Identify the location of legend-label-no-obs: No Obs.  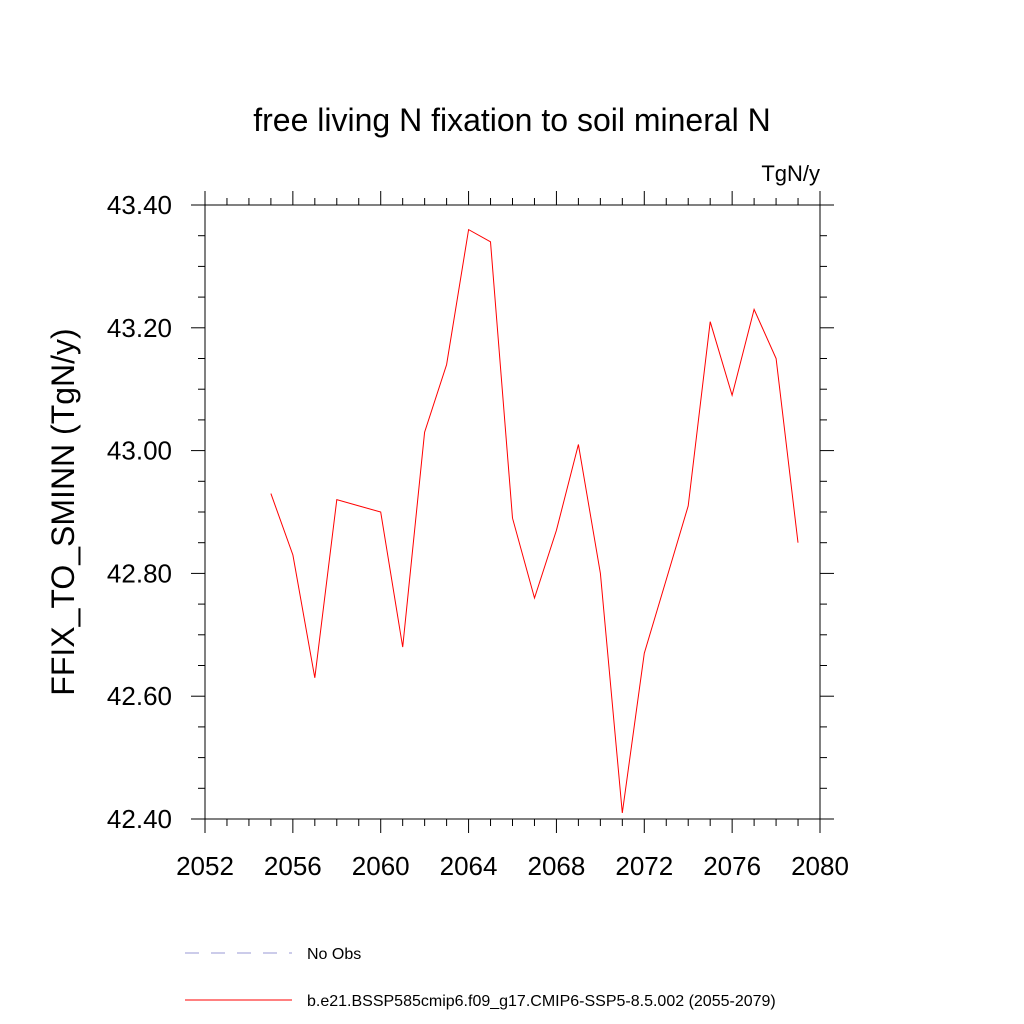
(334, 954).